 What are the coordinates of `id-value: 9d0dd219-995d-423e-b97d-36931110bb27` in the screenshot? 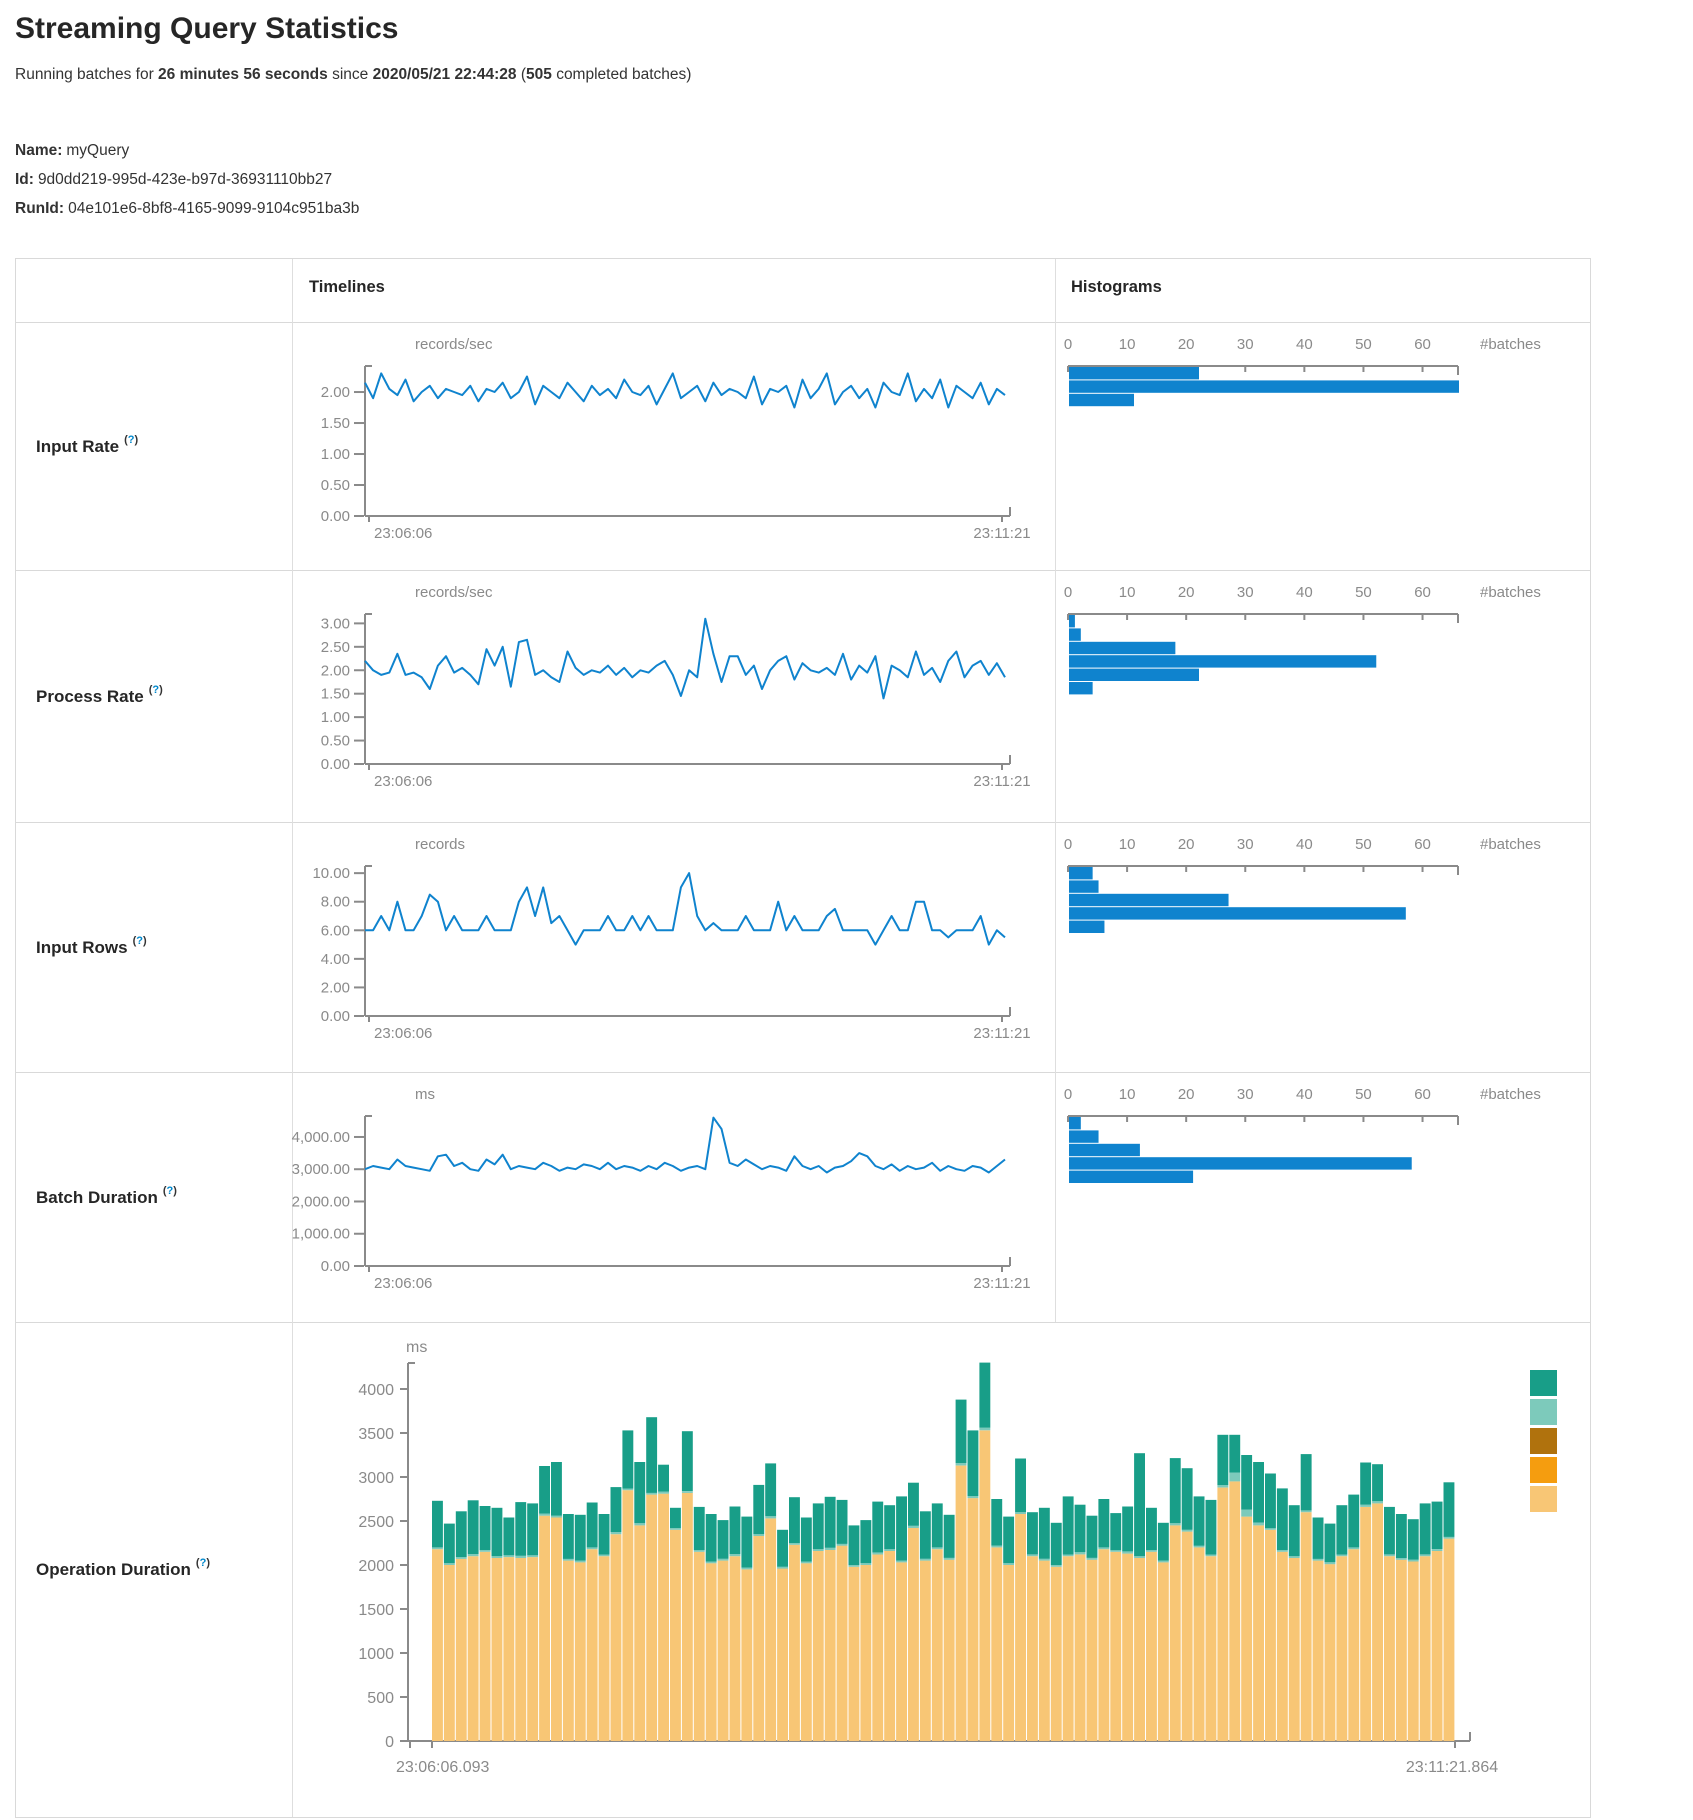 It's located at (185, 179).